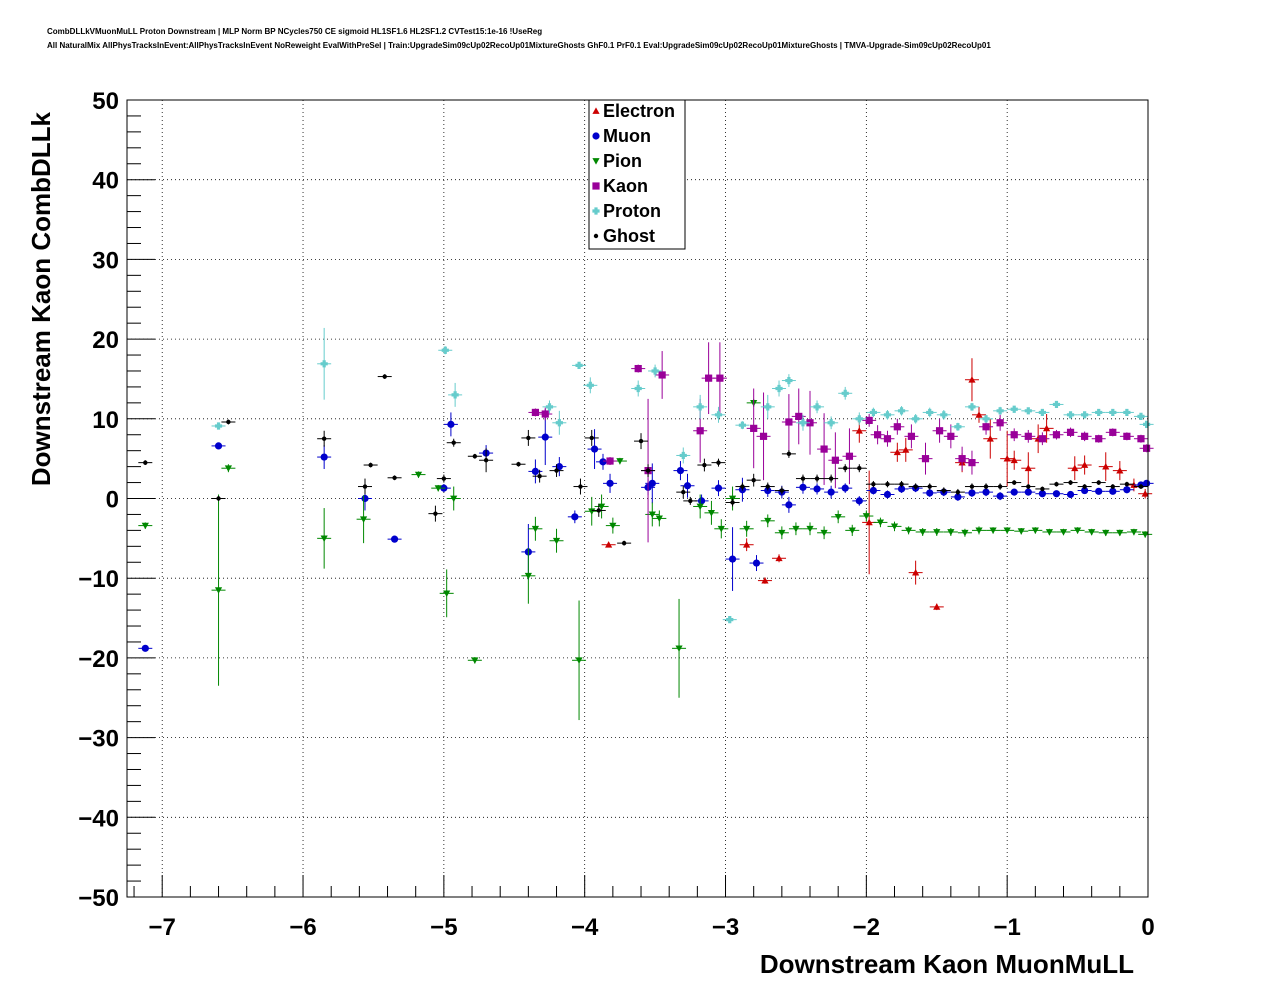  What do you see at coordinates (105, 101) in the screenshot?
I see `y-tick-label: 50` at bounding box center [105, 101].